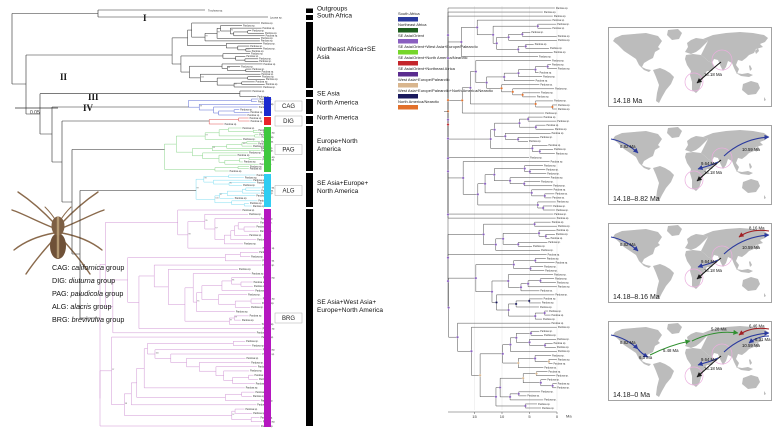 The width and height of the screenshot is (775, 429). Describe the element at coordinates (529, 416) in the screenshot. I see `right-axis-tick: 5` at that location.